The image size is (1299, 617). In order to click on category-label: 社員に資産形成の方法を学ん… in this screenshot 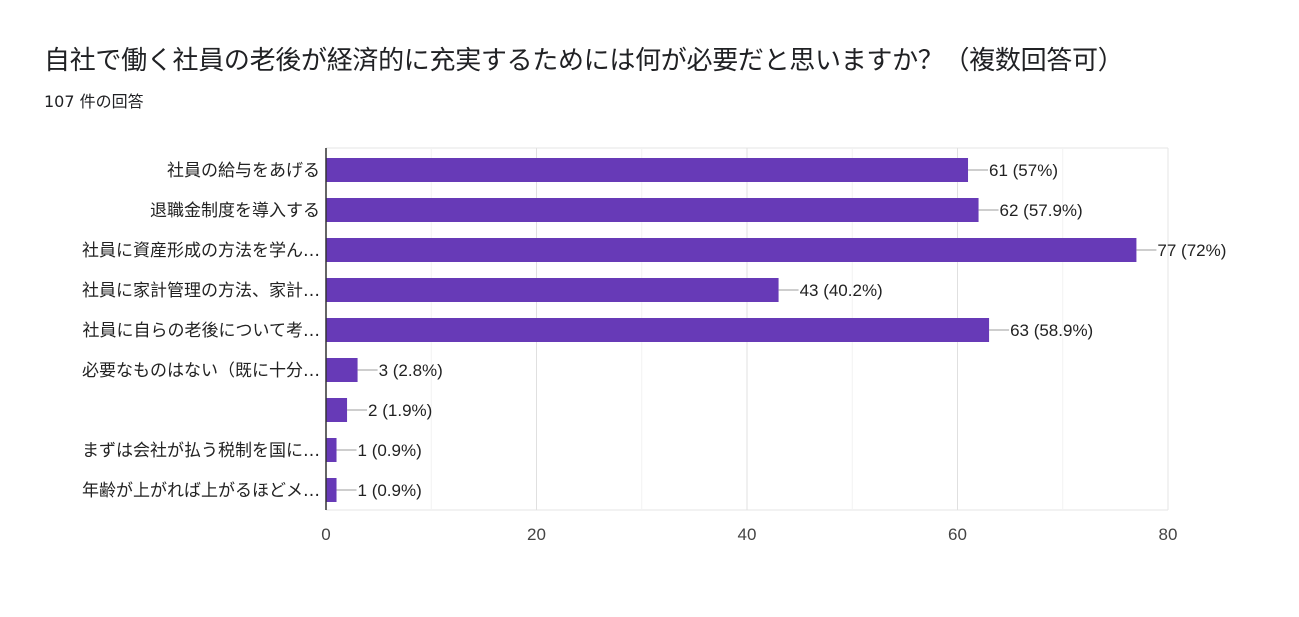, I will do `click(201, 251)`.